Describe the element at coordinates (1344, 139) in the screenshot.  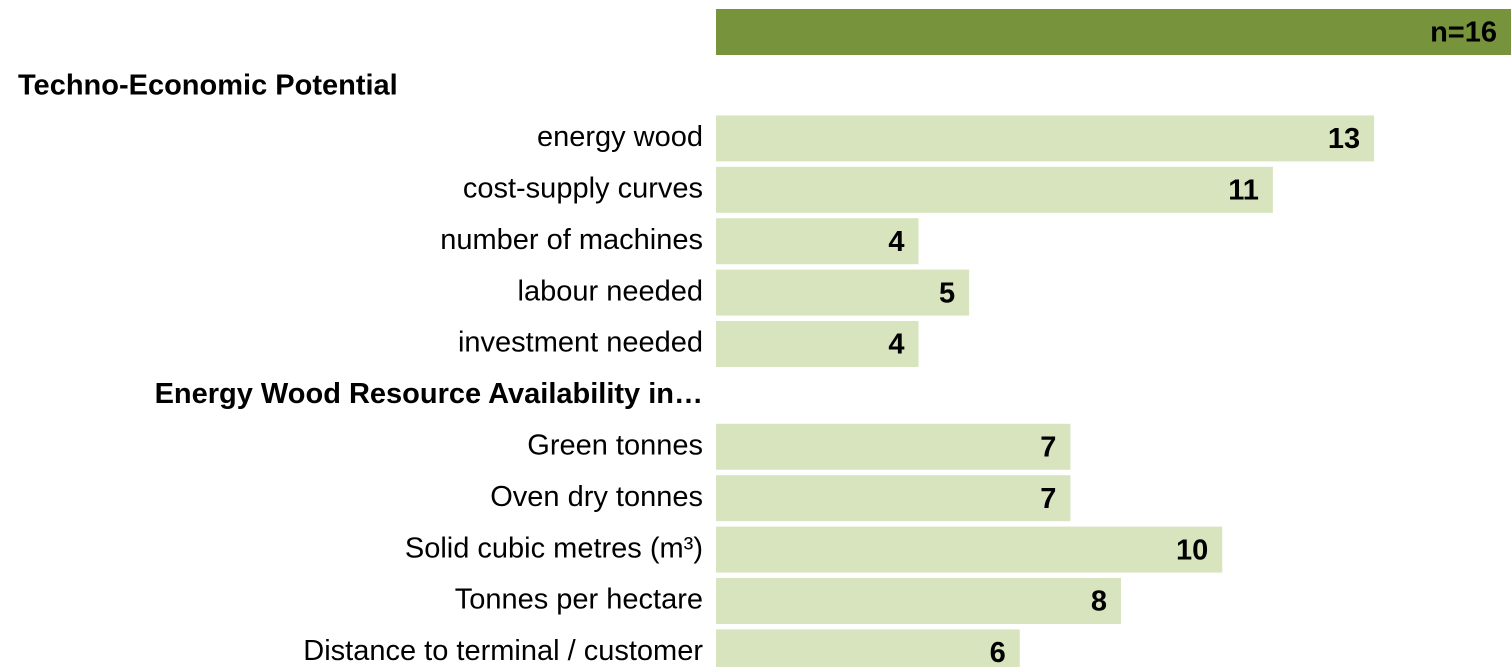
I see `value-label: 13` at that location.